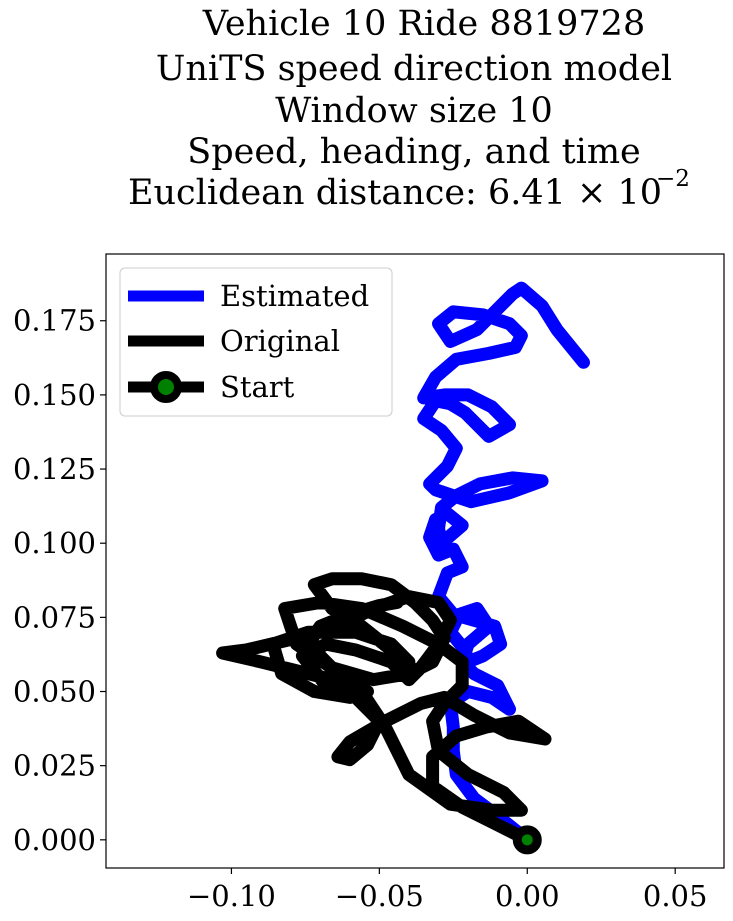 This screenshot has width=733, height=921. I want to click on y-tick-label: 0.075, so click(54, 617).